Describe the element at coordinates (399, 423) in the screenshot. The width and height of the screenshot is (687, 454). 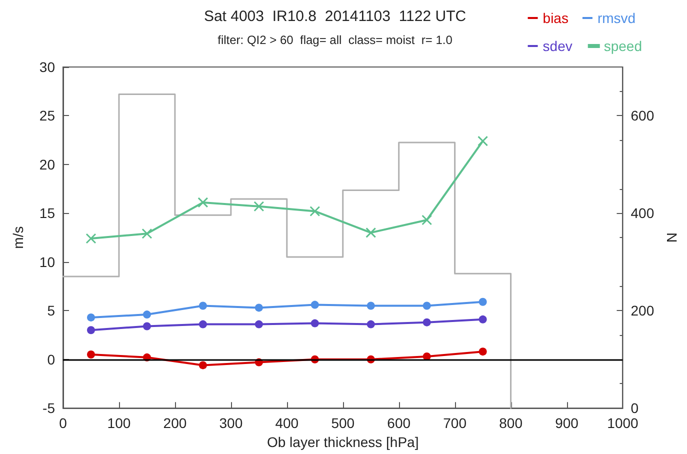
I see `x-tick-label: 600` at that location.